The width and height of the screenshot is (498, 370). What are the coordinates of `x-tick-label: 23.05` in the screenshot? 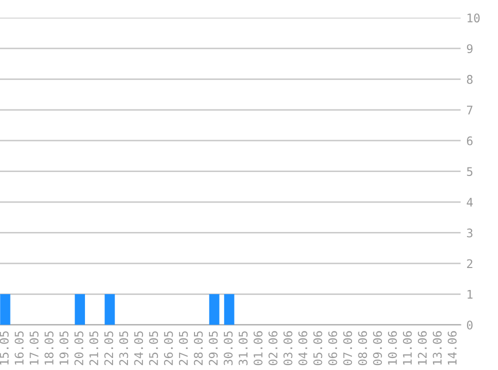 It's located at (123, 348).